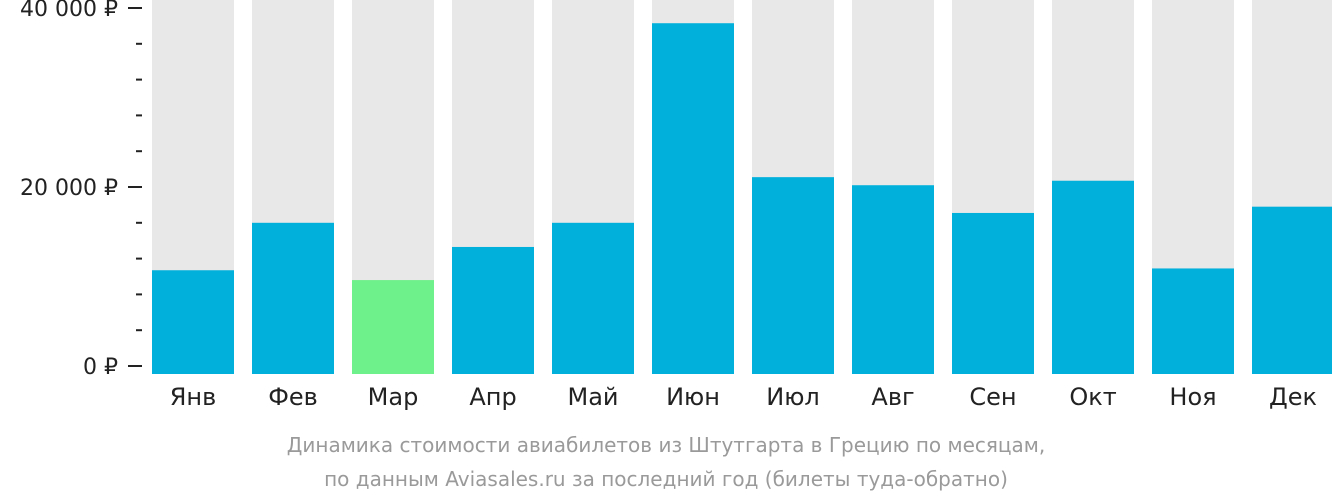 This screenshot has height=502, width=1332. Describe the element at coordinates (393, 397) in the screenshot. I see `x-tick-label: Мар` at that location.